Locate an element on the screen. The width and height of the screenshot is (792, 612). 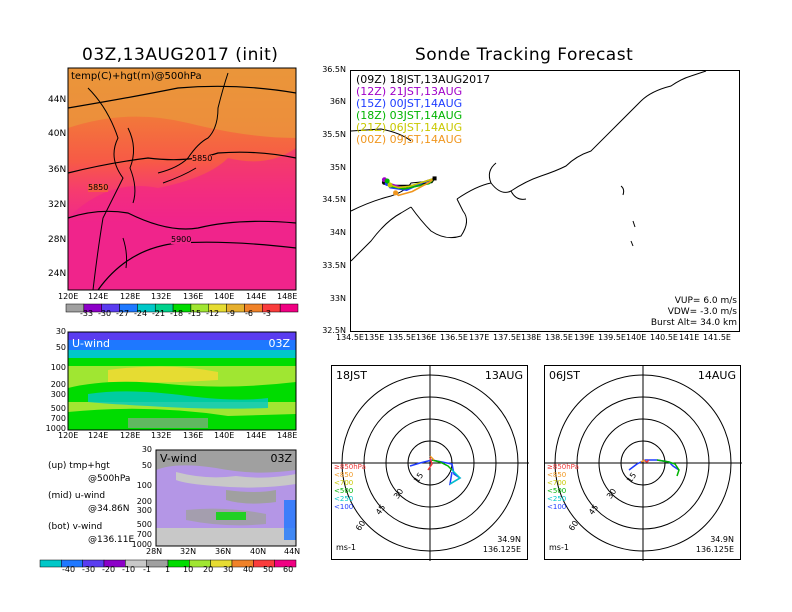
note-mid: (mid) u-wind is located at coordinates (77, 496).